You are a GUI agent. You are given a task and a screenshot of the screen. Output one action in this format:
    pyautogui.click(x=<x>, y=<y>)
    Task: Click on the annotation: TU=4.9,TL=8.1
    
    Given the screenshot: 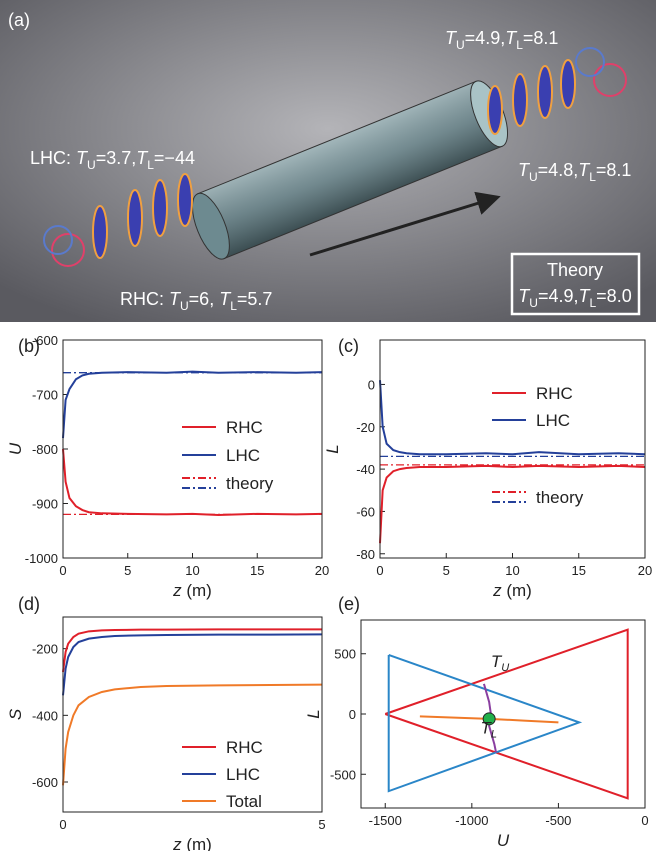 What is the action you would take?
    pyautogui.click(x=501, y=40)
    